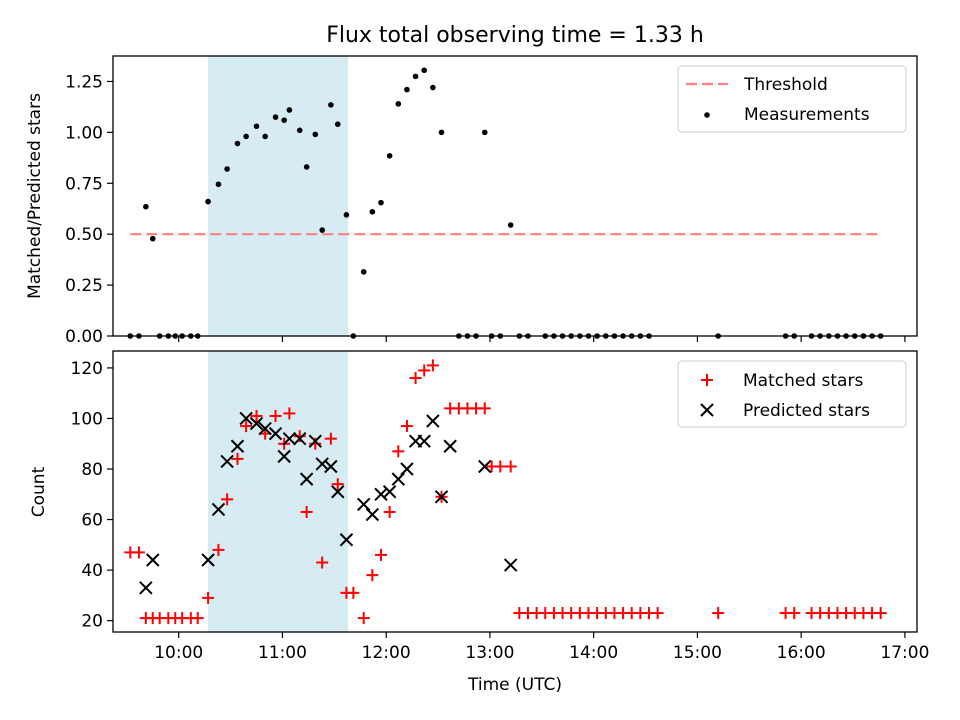 This screenshot has width=960, height=720. I want to click on count-y-tick-label: 100, so click(87, 419).